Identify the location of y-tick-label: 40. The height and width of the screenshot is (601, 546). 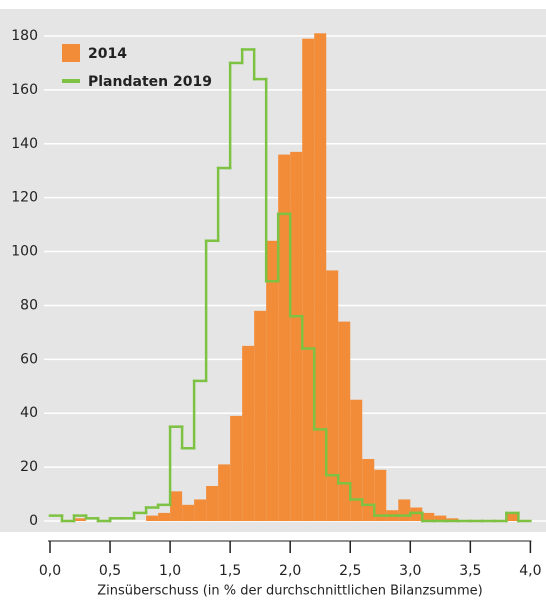
(29, 413).